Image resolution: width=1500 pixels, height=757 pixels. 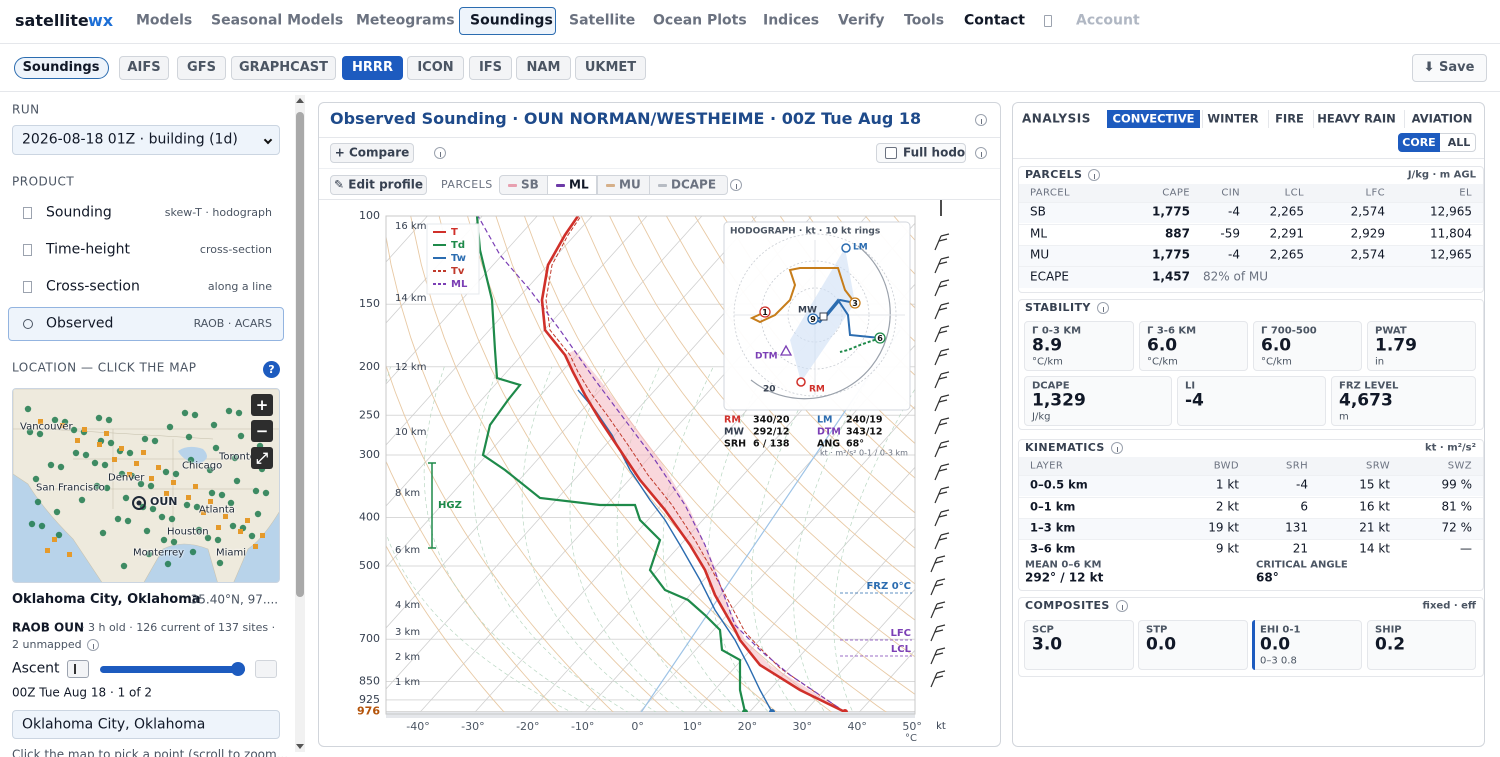 What do you see at coordinates (80, 323) in the screenshot?
I see `product-name: Observed` at bounding box center [80, 323].